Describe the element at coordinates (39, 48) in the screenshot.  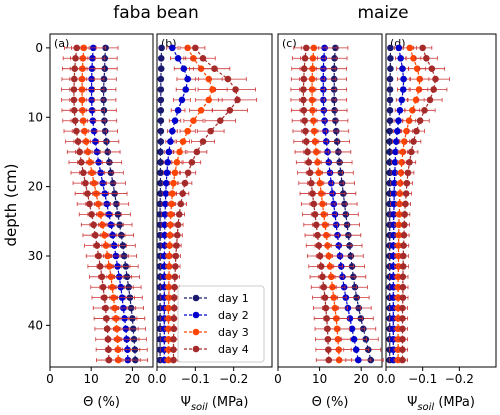
I see `y-tick-label: 0` at that location.